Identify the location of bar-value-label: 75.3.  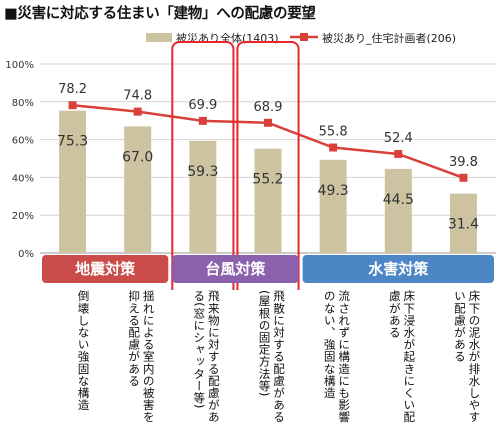
(72, 142).